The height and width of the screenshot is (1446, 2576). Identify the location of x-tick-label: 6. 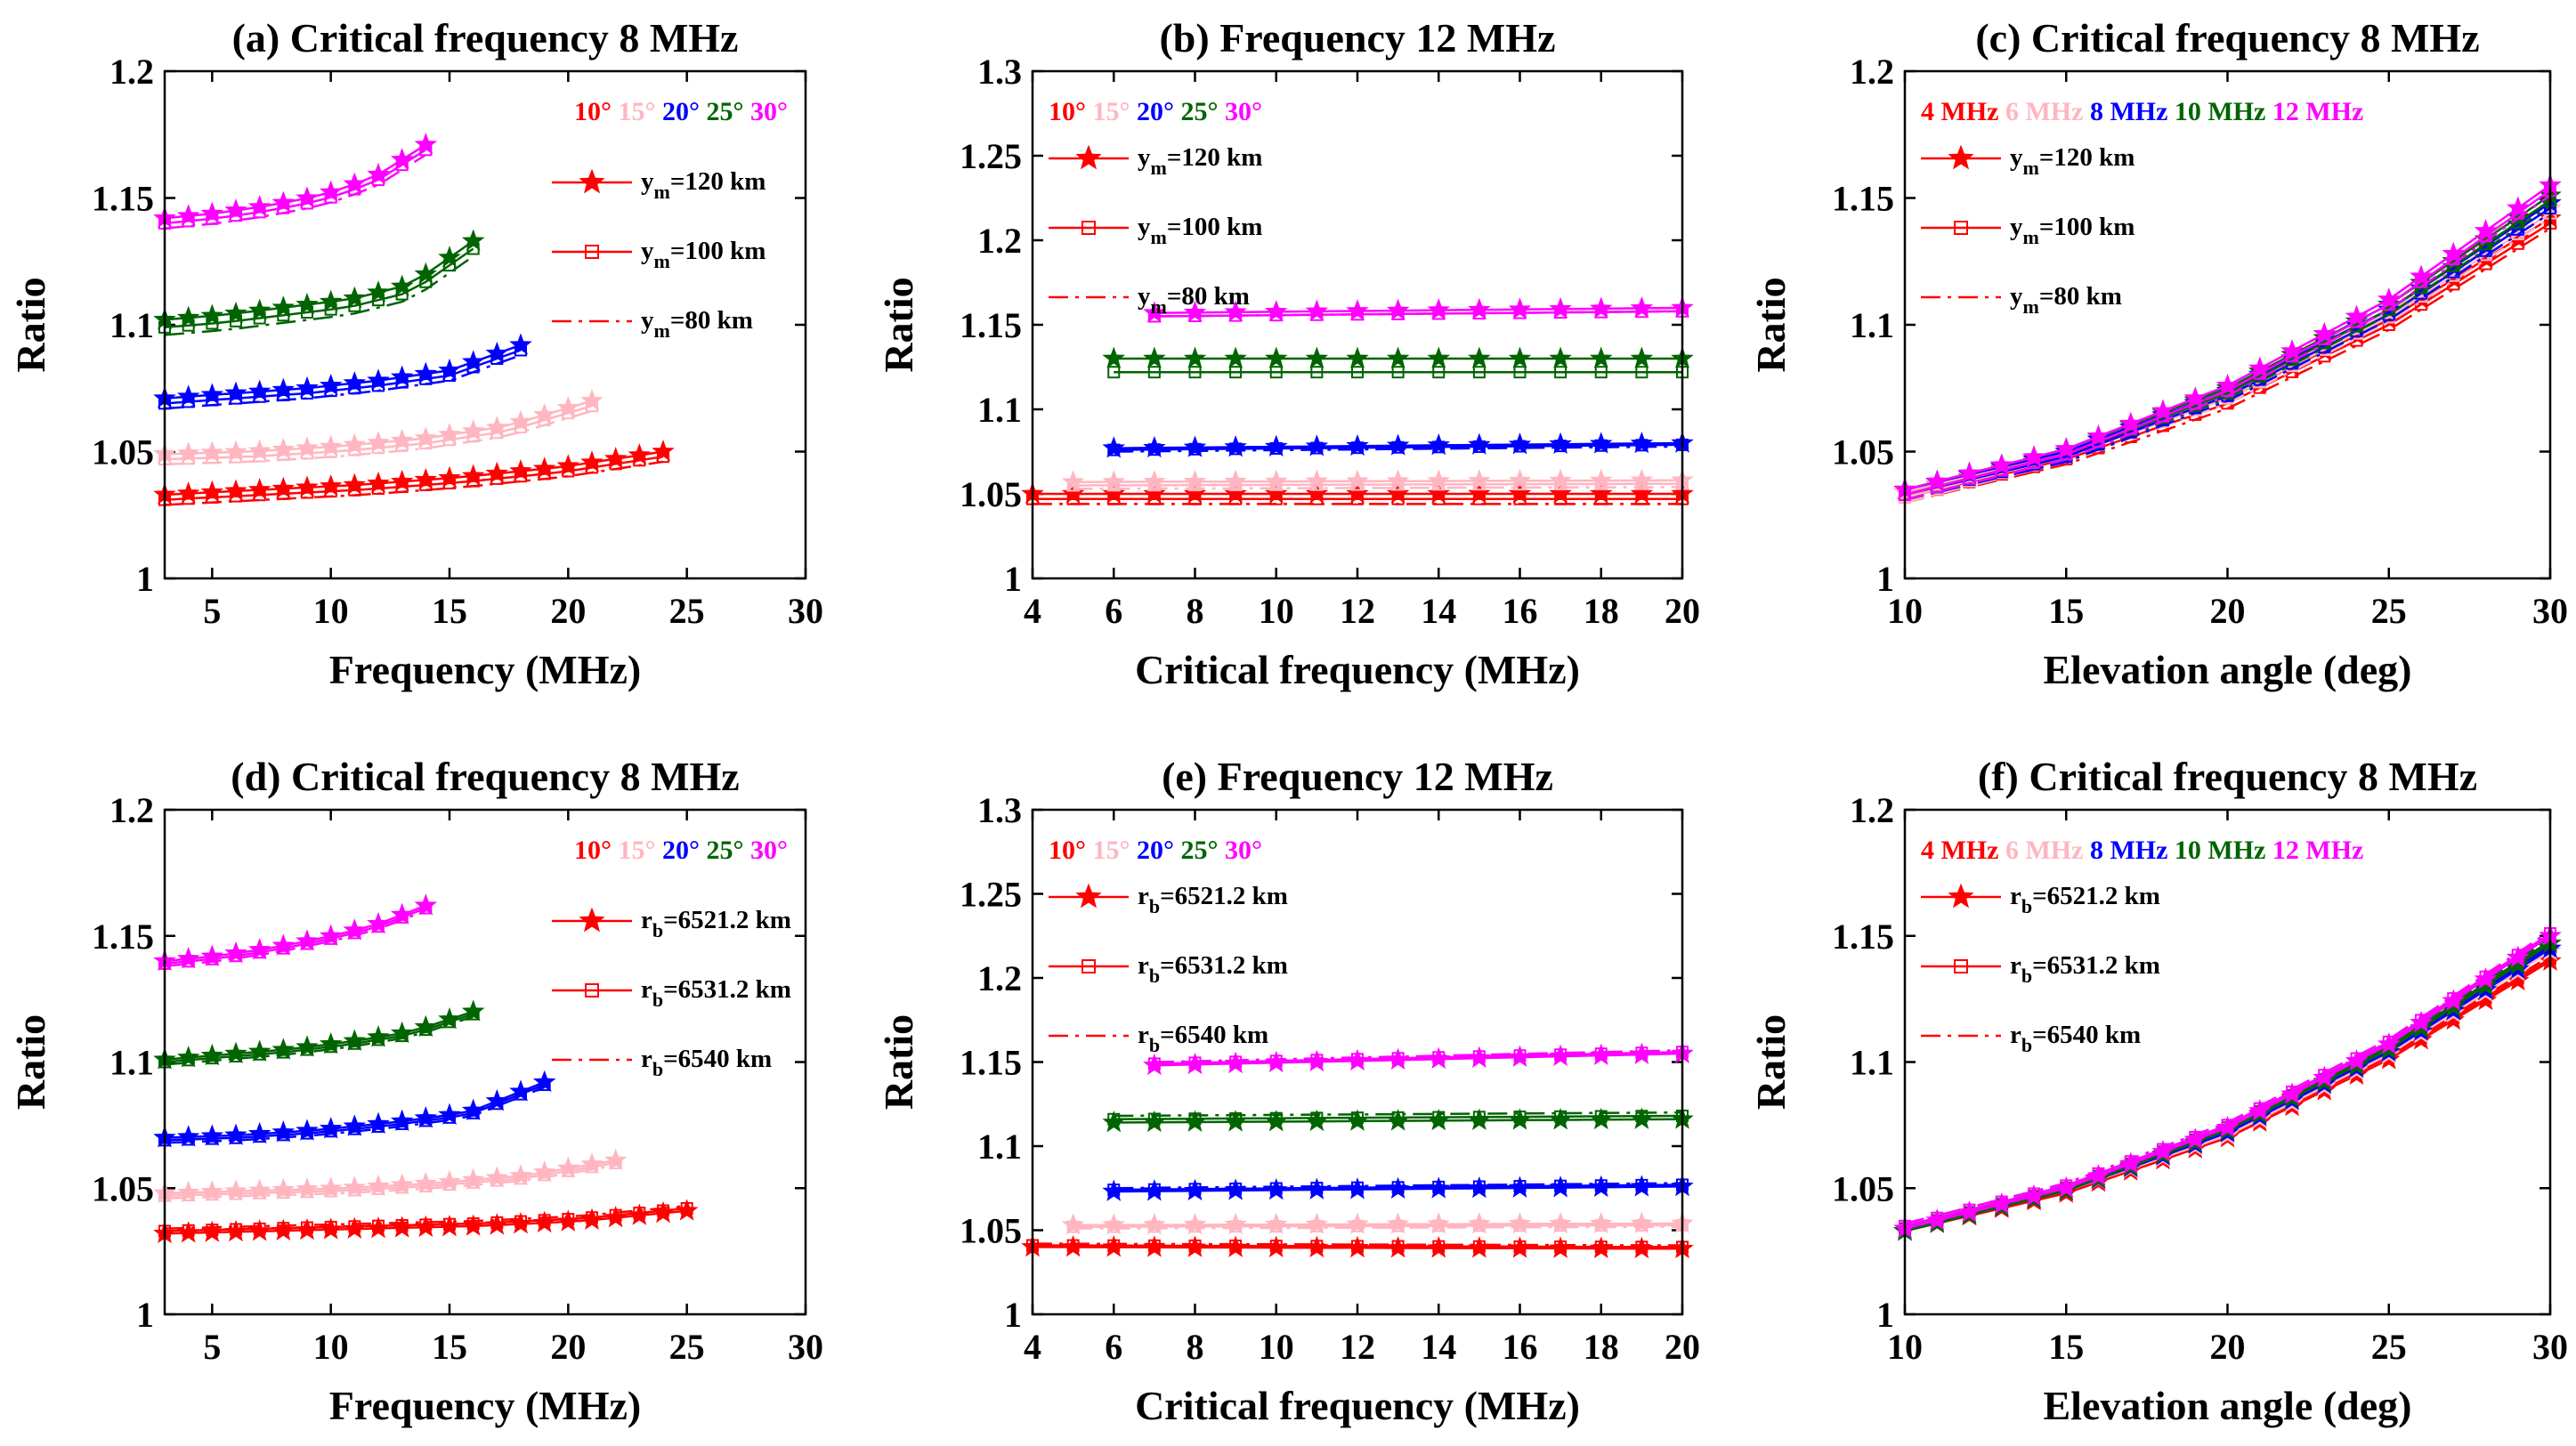
(1114, 1347).